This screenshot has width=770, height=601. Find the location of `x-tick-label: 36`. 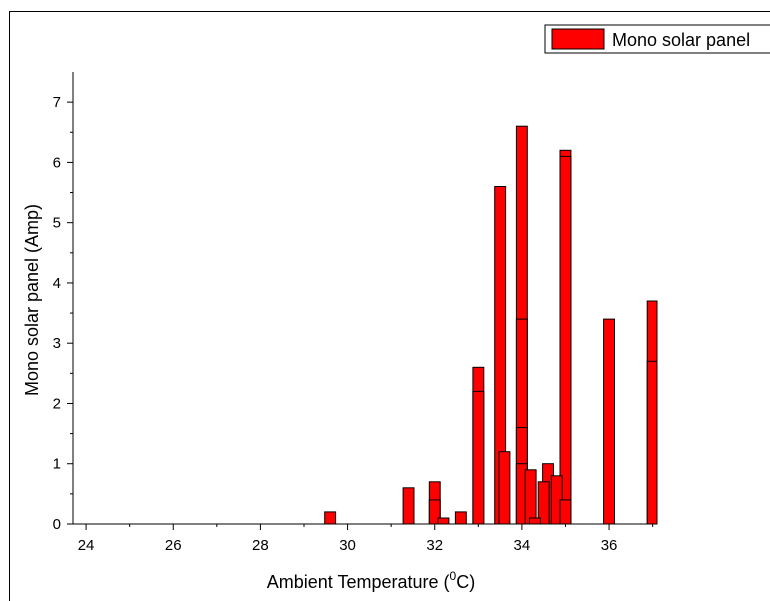

x-tick-label: 36 is located at coordinates (609, 545).